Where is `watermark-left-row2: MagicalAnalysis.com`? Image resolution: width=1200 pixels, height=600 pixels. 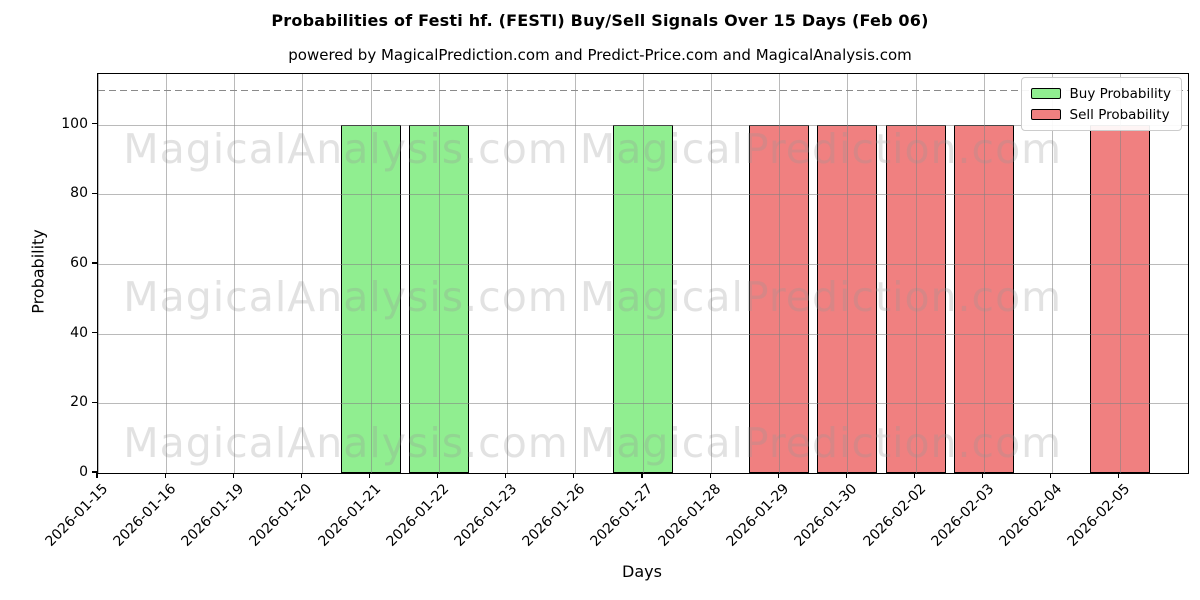 watermark-left-row2: MagicalAnalysis.com is located at coordinates (346, 297).